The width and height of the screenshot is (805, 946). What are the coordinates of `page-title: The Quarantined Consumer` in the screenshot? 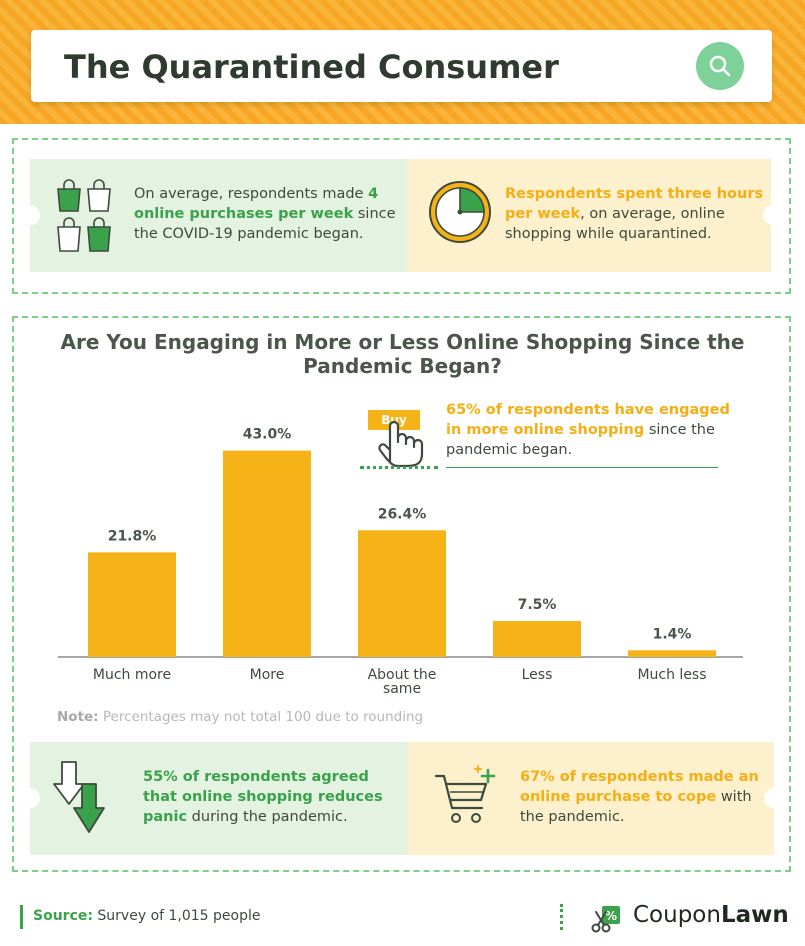 It's located at (311, 67).